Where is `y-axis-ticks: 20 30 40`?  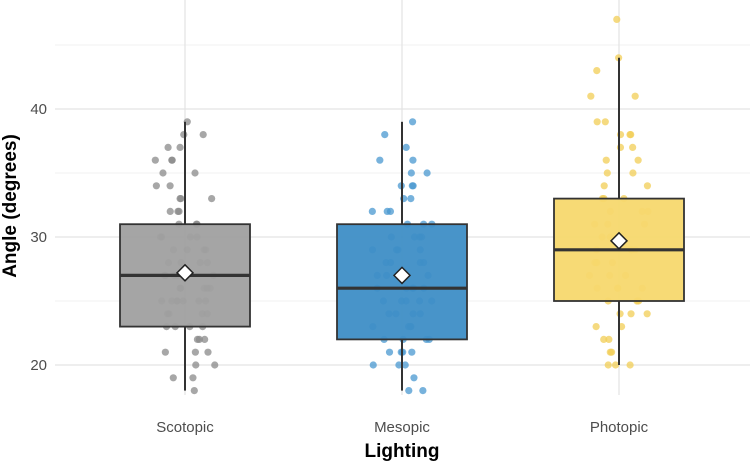
y-axis-ticks: 20 30 40 is located at coordinates (38, 237).